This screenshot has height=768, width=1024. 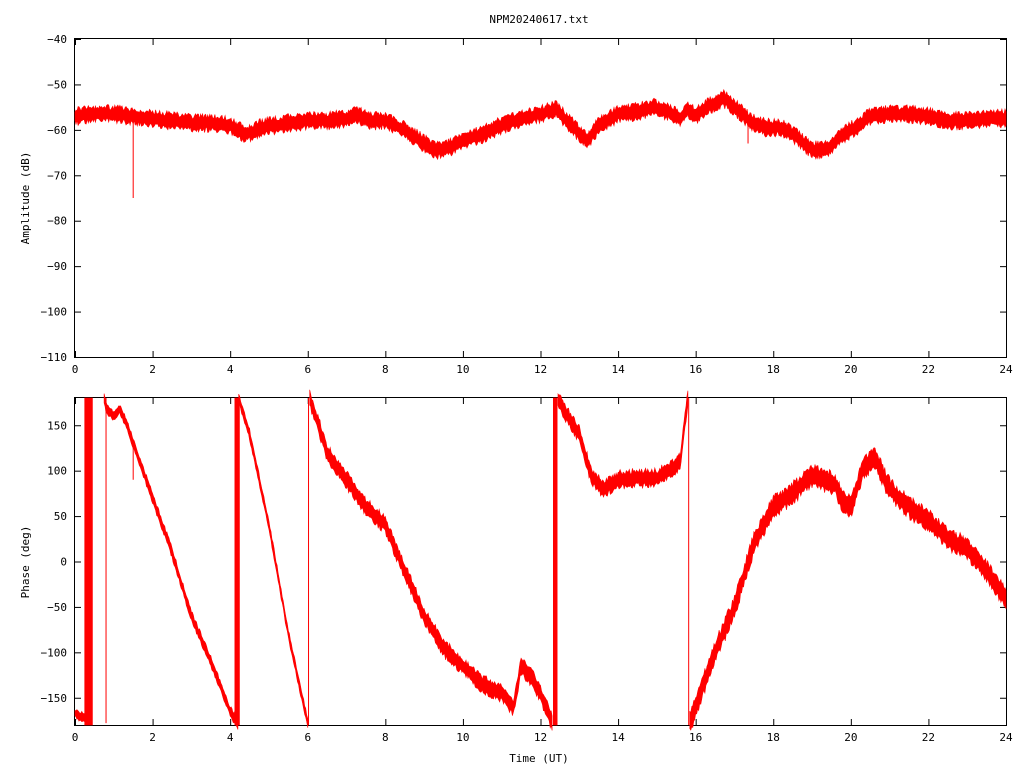 What do you see at coordinates (539, 758) in the screenshot?
I see `time-x-axis-label: Time (UT)` at bounding box center [539, 758].